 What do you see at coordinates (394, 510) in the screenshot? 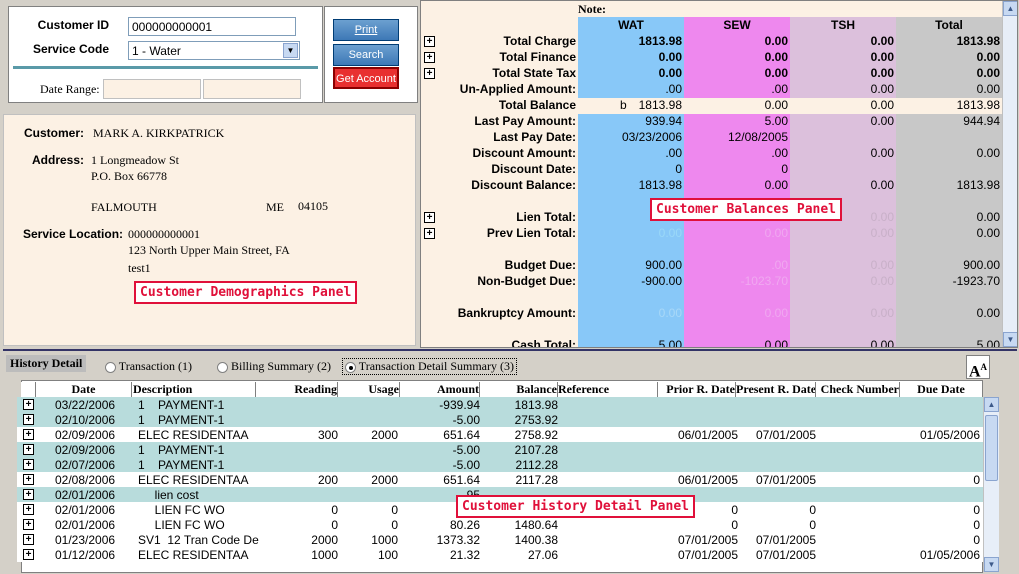
I see `cell-usage: 0` at bounding box center [394, 510].